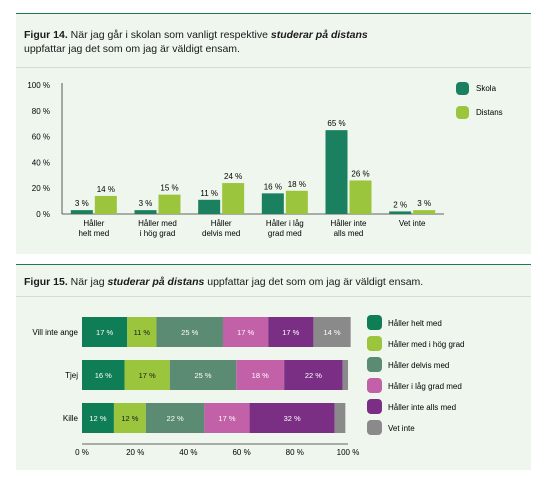  Describe the element at coordinates (71, 418) in the screenshot. I see `row-label: Kille` at that location.